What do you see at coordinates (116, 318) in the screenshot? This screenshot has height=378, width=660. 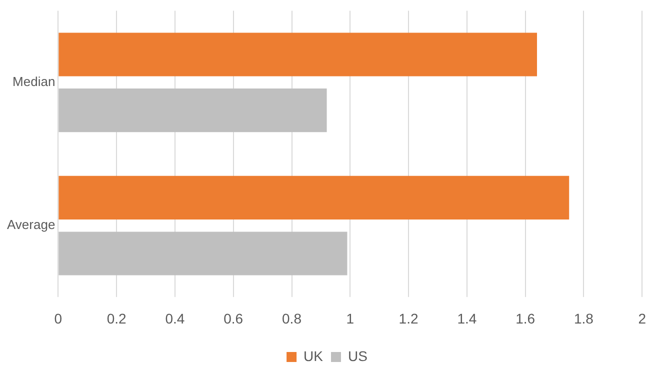 I see `x-tick-label: 0.2` at bounding box center [116, 318].